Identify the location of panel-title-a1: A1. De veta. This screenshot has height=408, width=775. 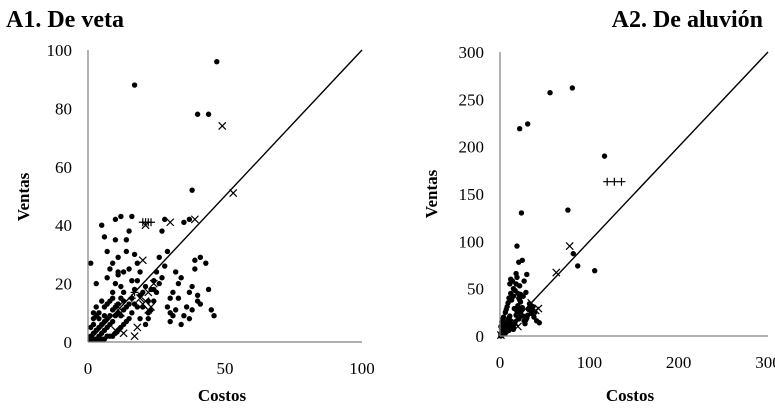
(65, 20).